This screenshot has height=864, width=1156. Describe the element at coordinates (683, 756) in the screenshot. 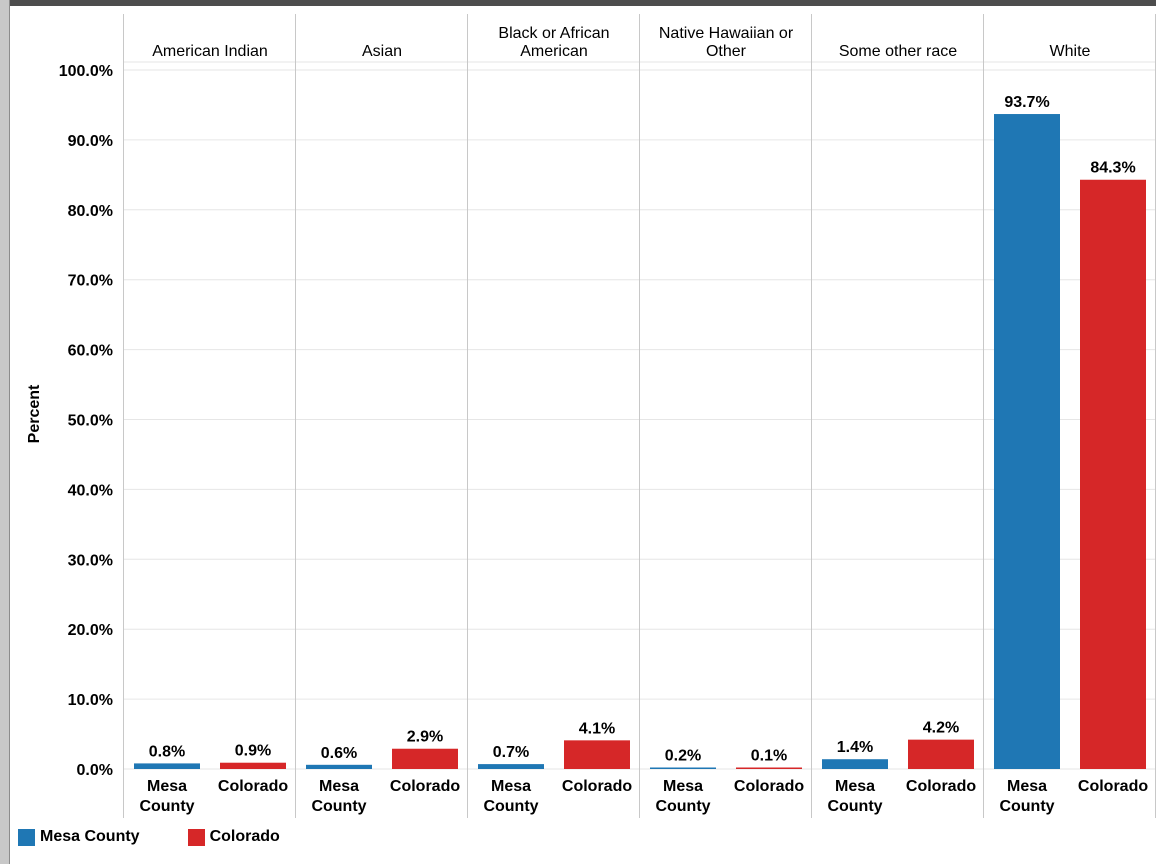

I see `value-label: 0.2%` at that location.